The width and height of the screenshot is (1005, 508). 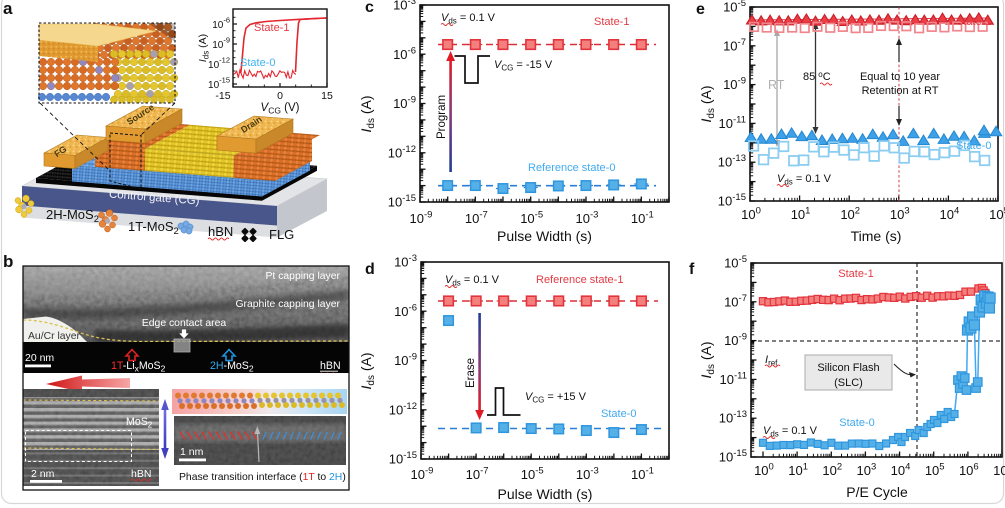 I want to click on svg-text: 105, so click(x=997, y=214).